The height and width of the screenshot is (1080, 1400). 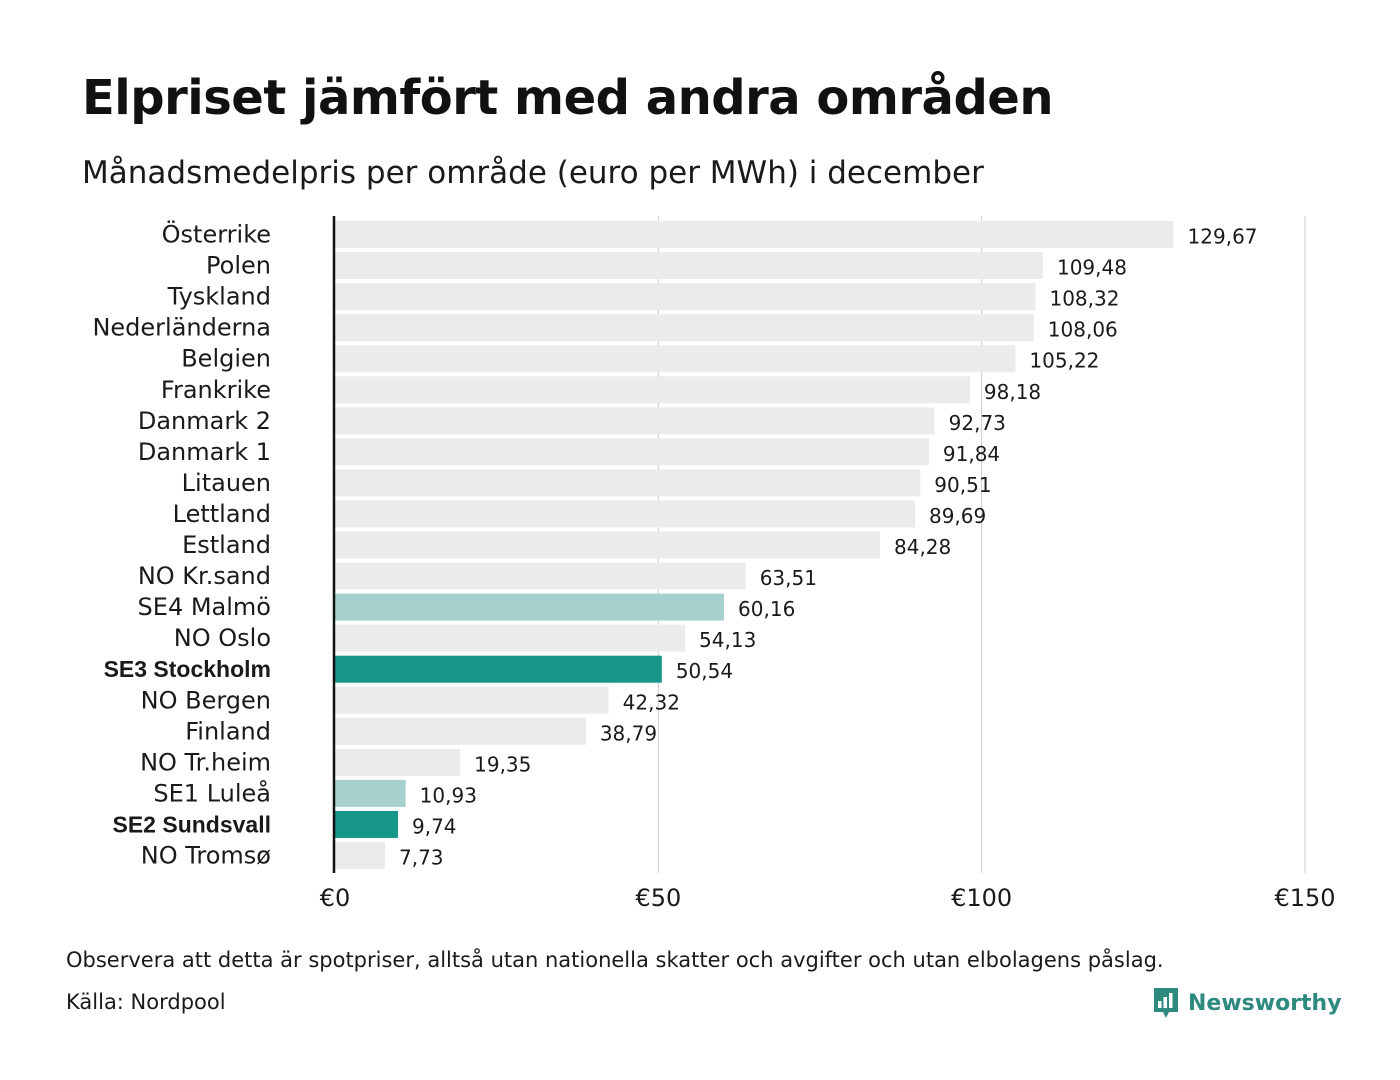 What do you see at coordinates (1223, 237) in the screenshot?
I see `value-label: 129,67` at bounding box center [1223, 237].